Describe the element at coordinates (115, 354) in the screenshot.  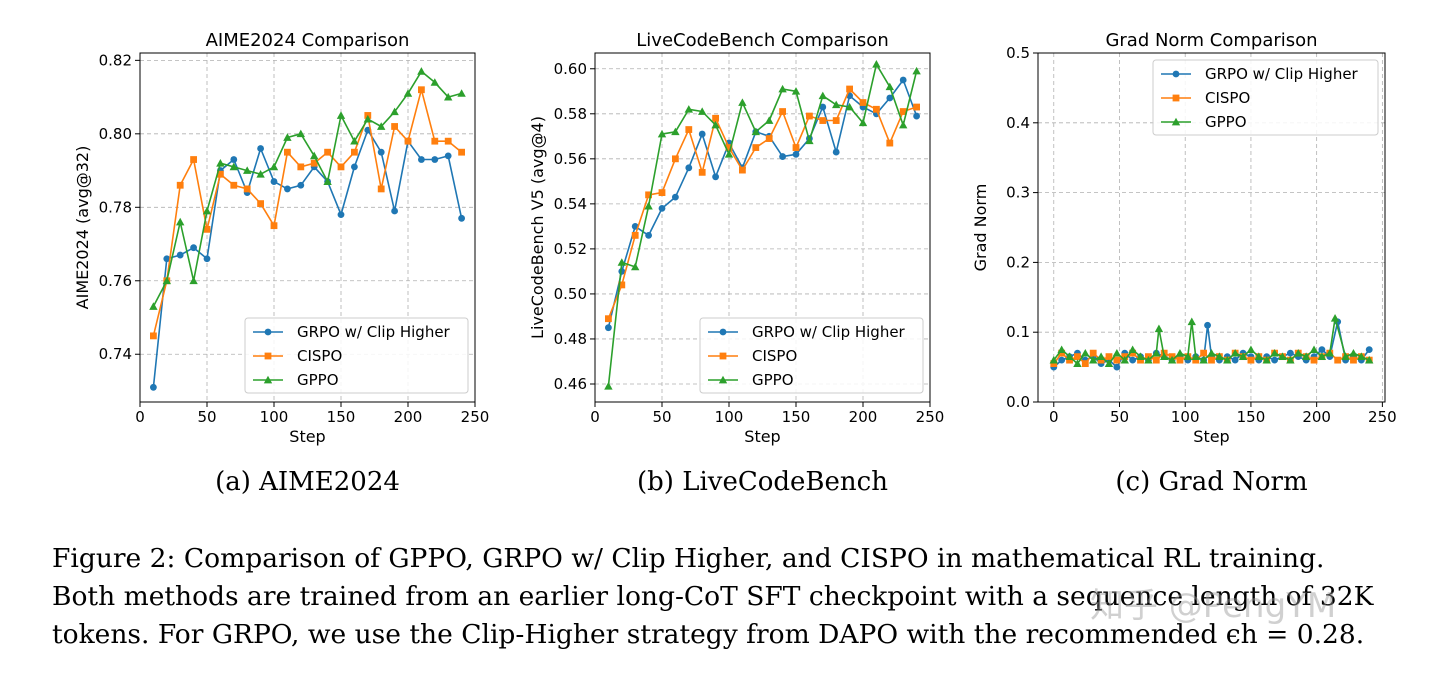
I see `y-tick-label: 0.74` at that location.